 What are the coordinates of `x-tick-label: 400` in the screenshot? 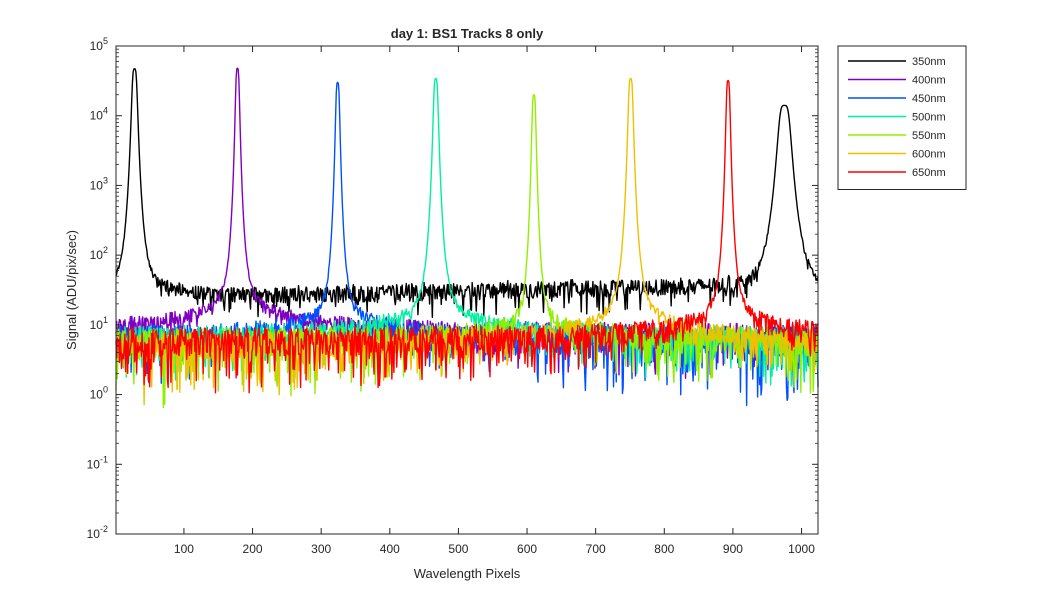 It's located at (390, 549).